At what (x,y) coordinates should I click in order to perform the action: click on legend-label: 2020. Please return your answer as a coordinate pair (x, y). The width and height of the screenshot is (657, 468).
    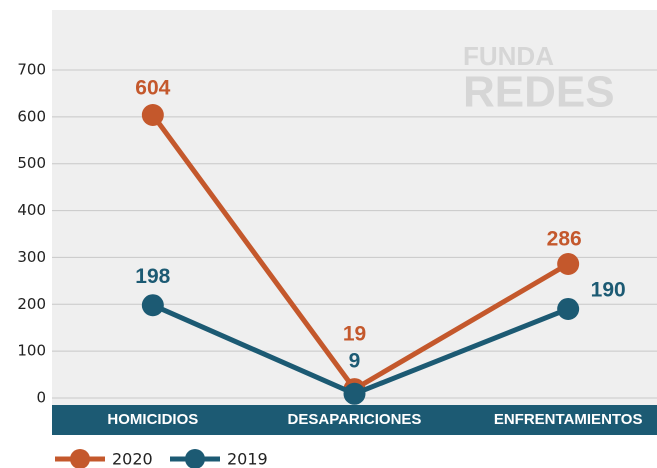
    Looking at the image, I should click on (132, 459).